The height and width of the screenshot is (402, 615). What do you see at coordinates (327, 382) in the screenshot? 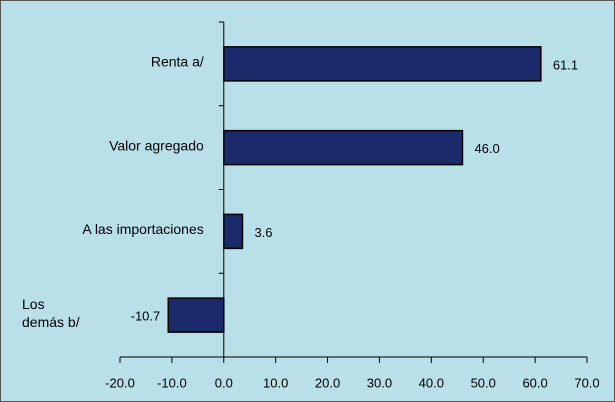
I see `x-tick-label: 20.0` at bounding box center [327, 382].